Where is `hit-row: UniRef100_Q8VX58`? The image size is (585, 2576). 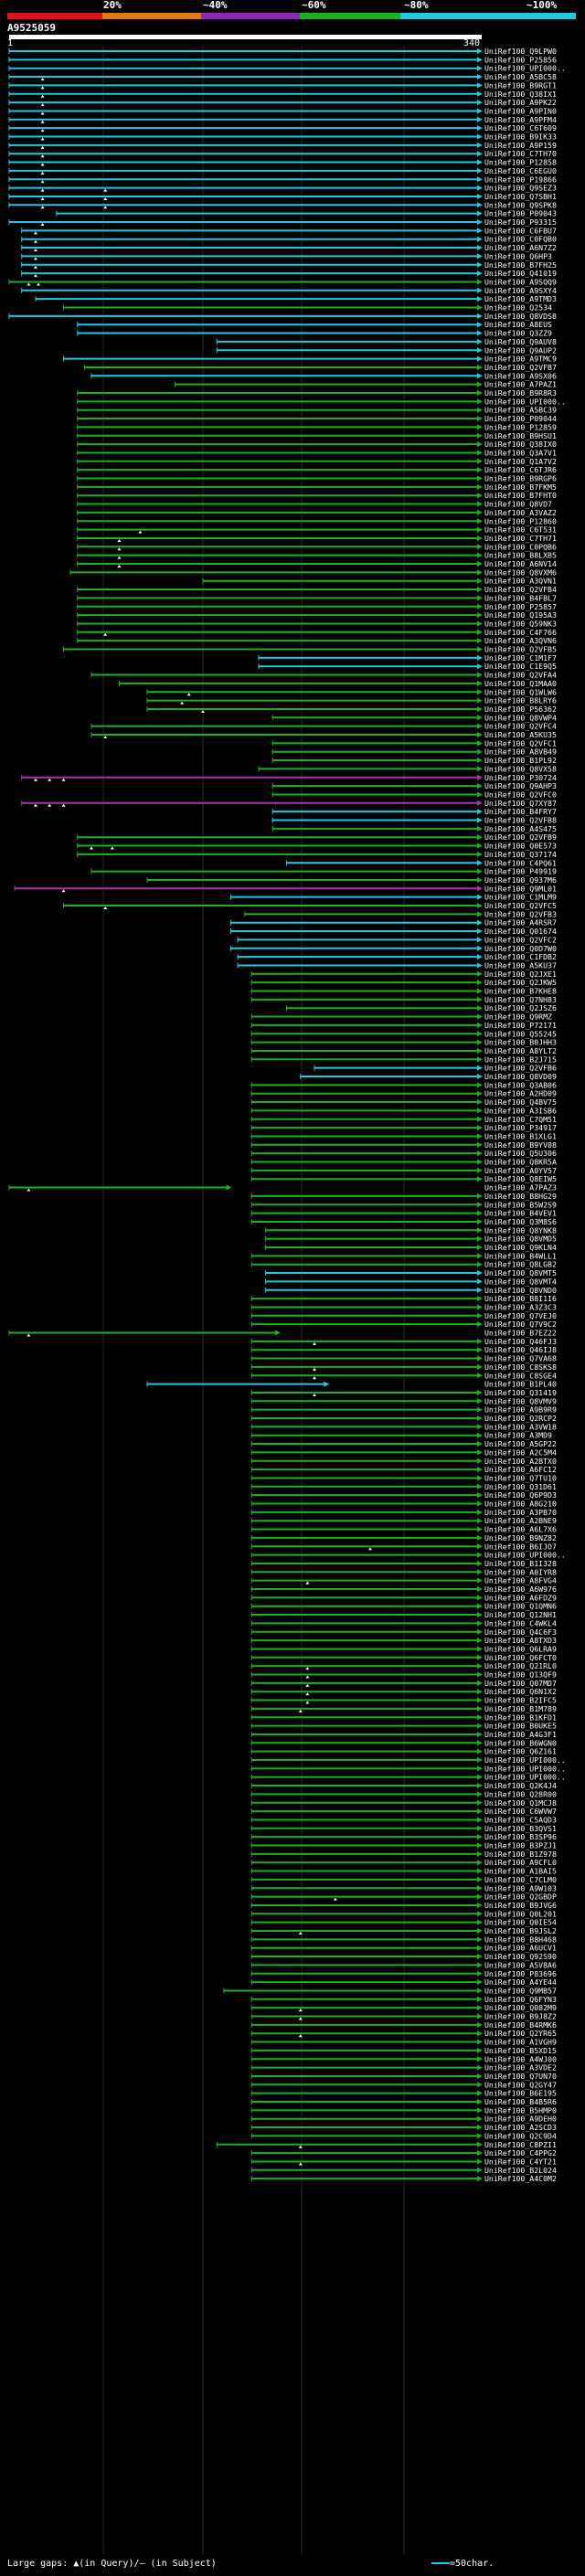 hit-row: UniRef100_Q8VX58 is located at coordinates (408, 768).